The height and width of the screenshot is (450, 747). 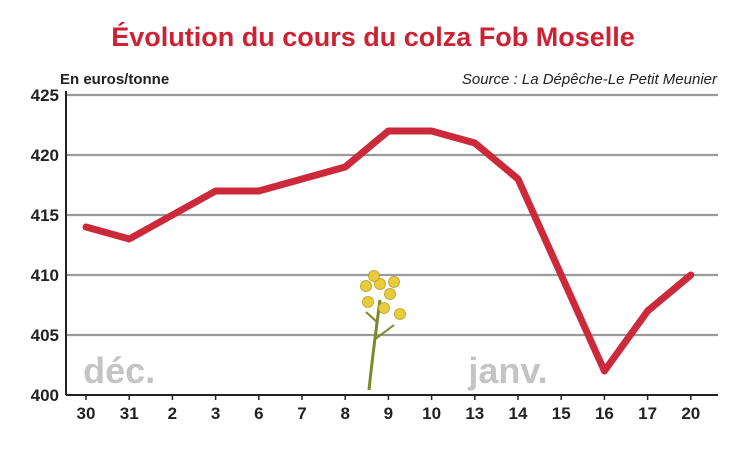 I want to click on y-tick-label: 405, so click(x=45, y=335).